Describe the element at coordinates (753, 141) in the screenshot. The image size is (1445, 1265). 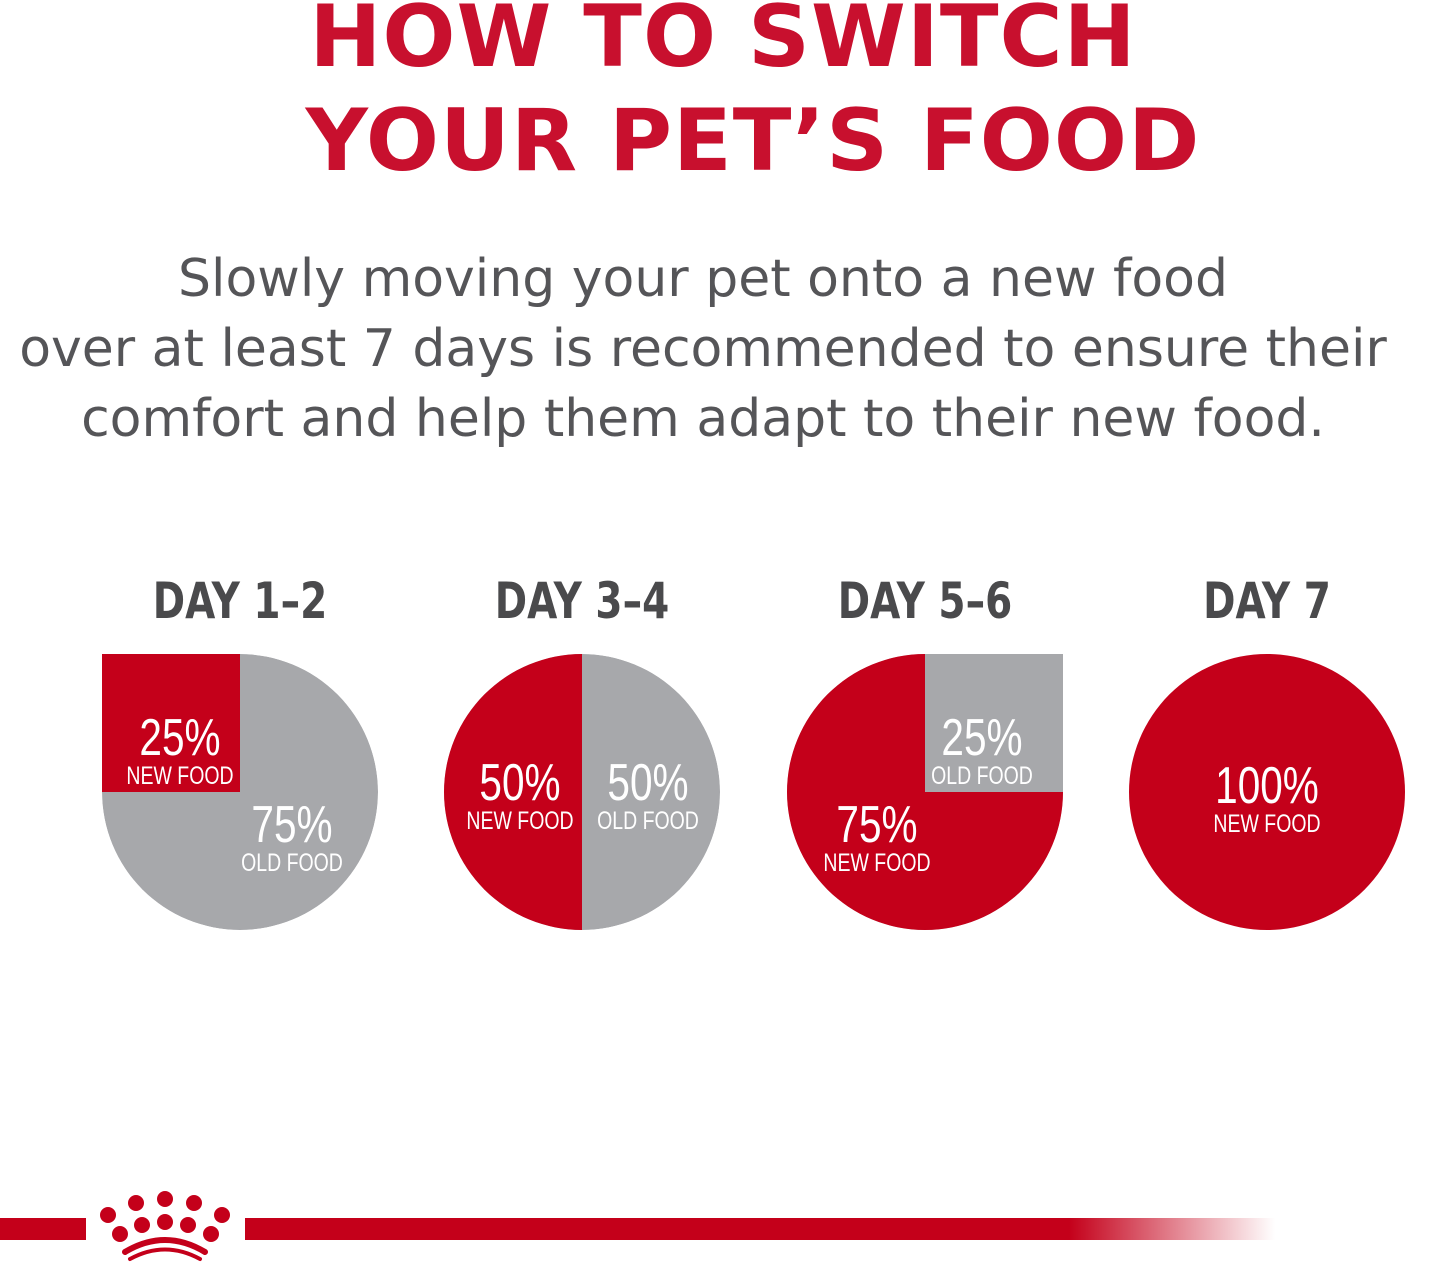
I see `title-line-2: YOUR PET’S FOOD` at that location.